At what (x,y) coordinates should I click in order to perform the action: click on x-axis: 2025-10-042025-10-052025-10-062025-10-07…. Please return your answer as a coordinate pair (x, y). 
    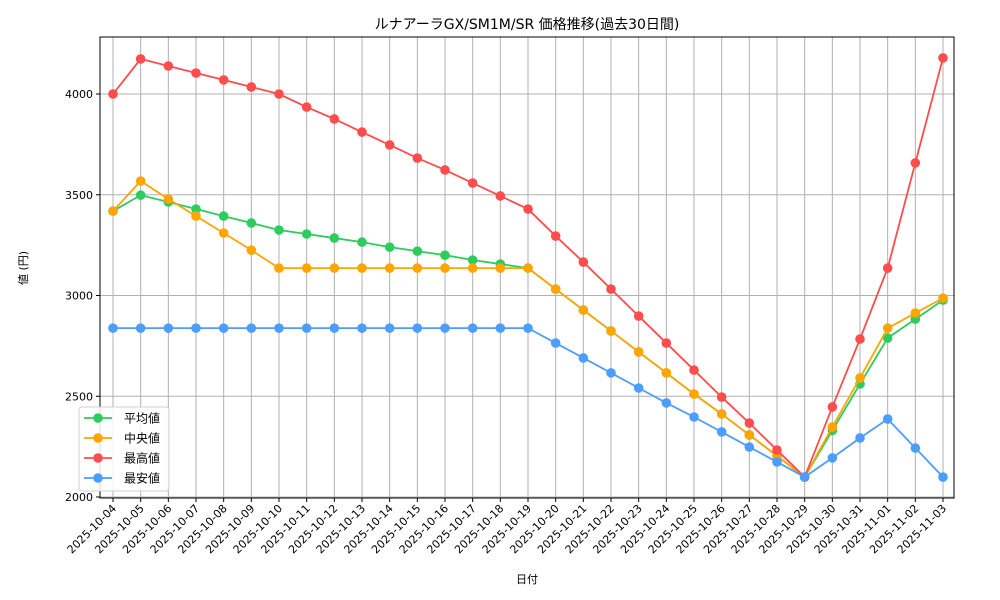
    Looking at the image, I should click on (507, 527).